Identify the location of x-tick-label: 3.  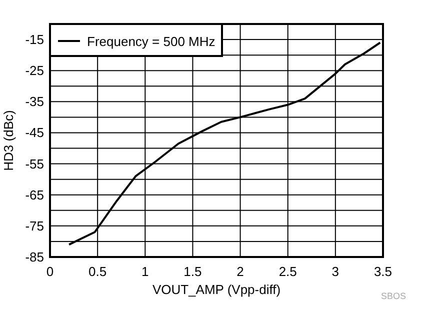
(336, 271).